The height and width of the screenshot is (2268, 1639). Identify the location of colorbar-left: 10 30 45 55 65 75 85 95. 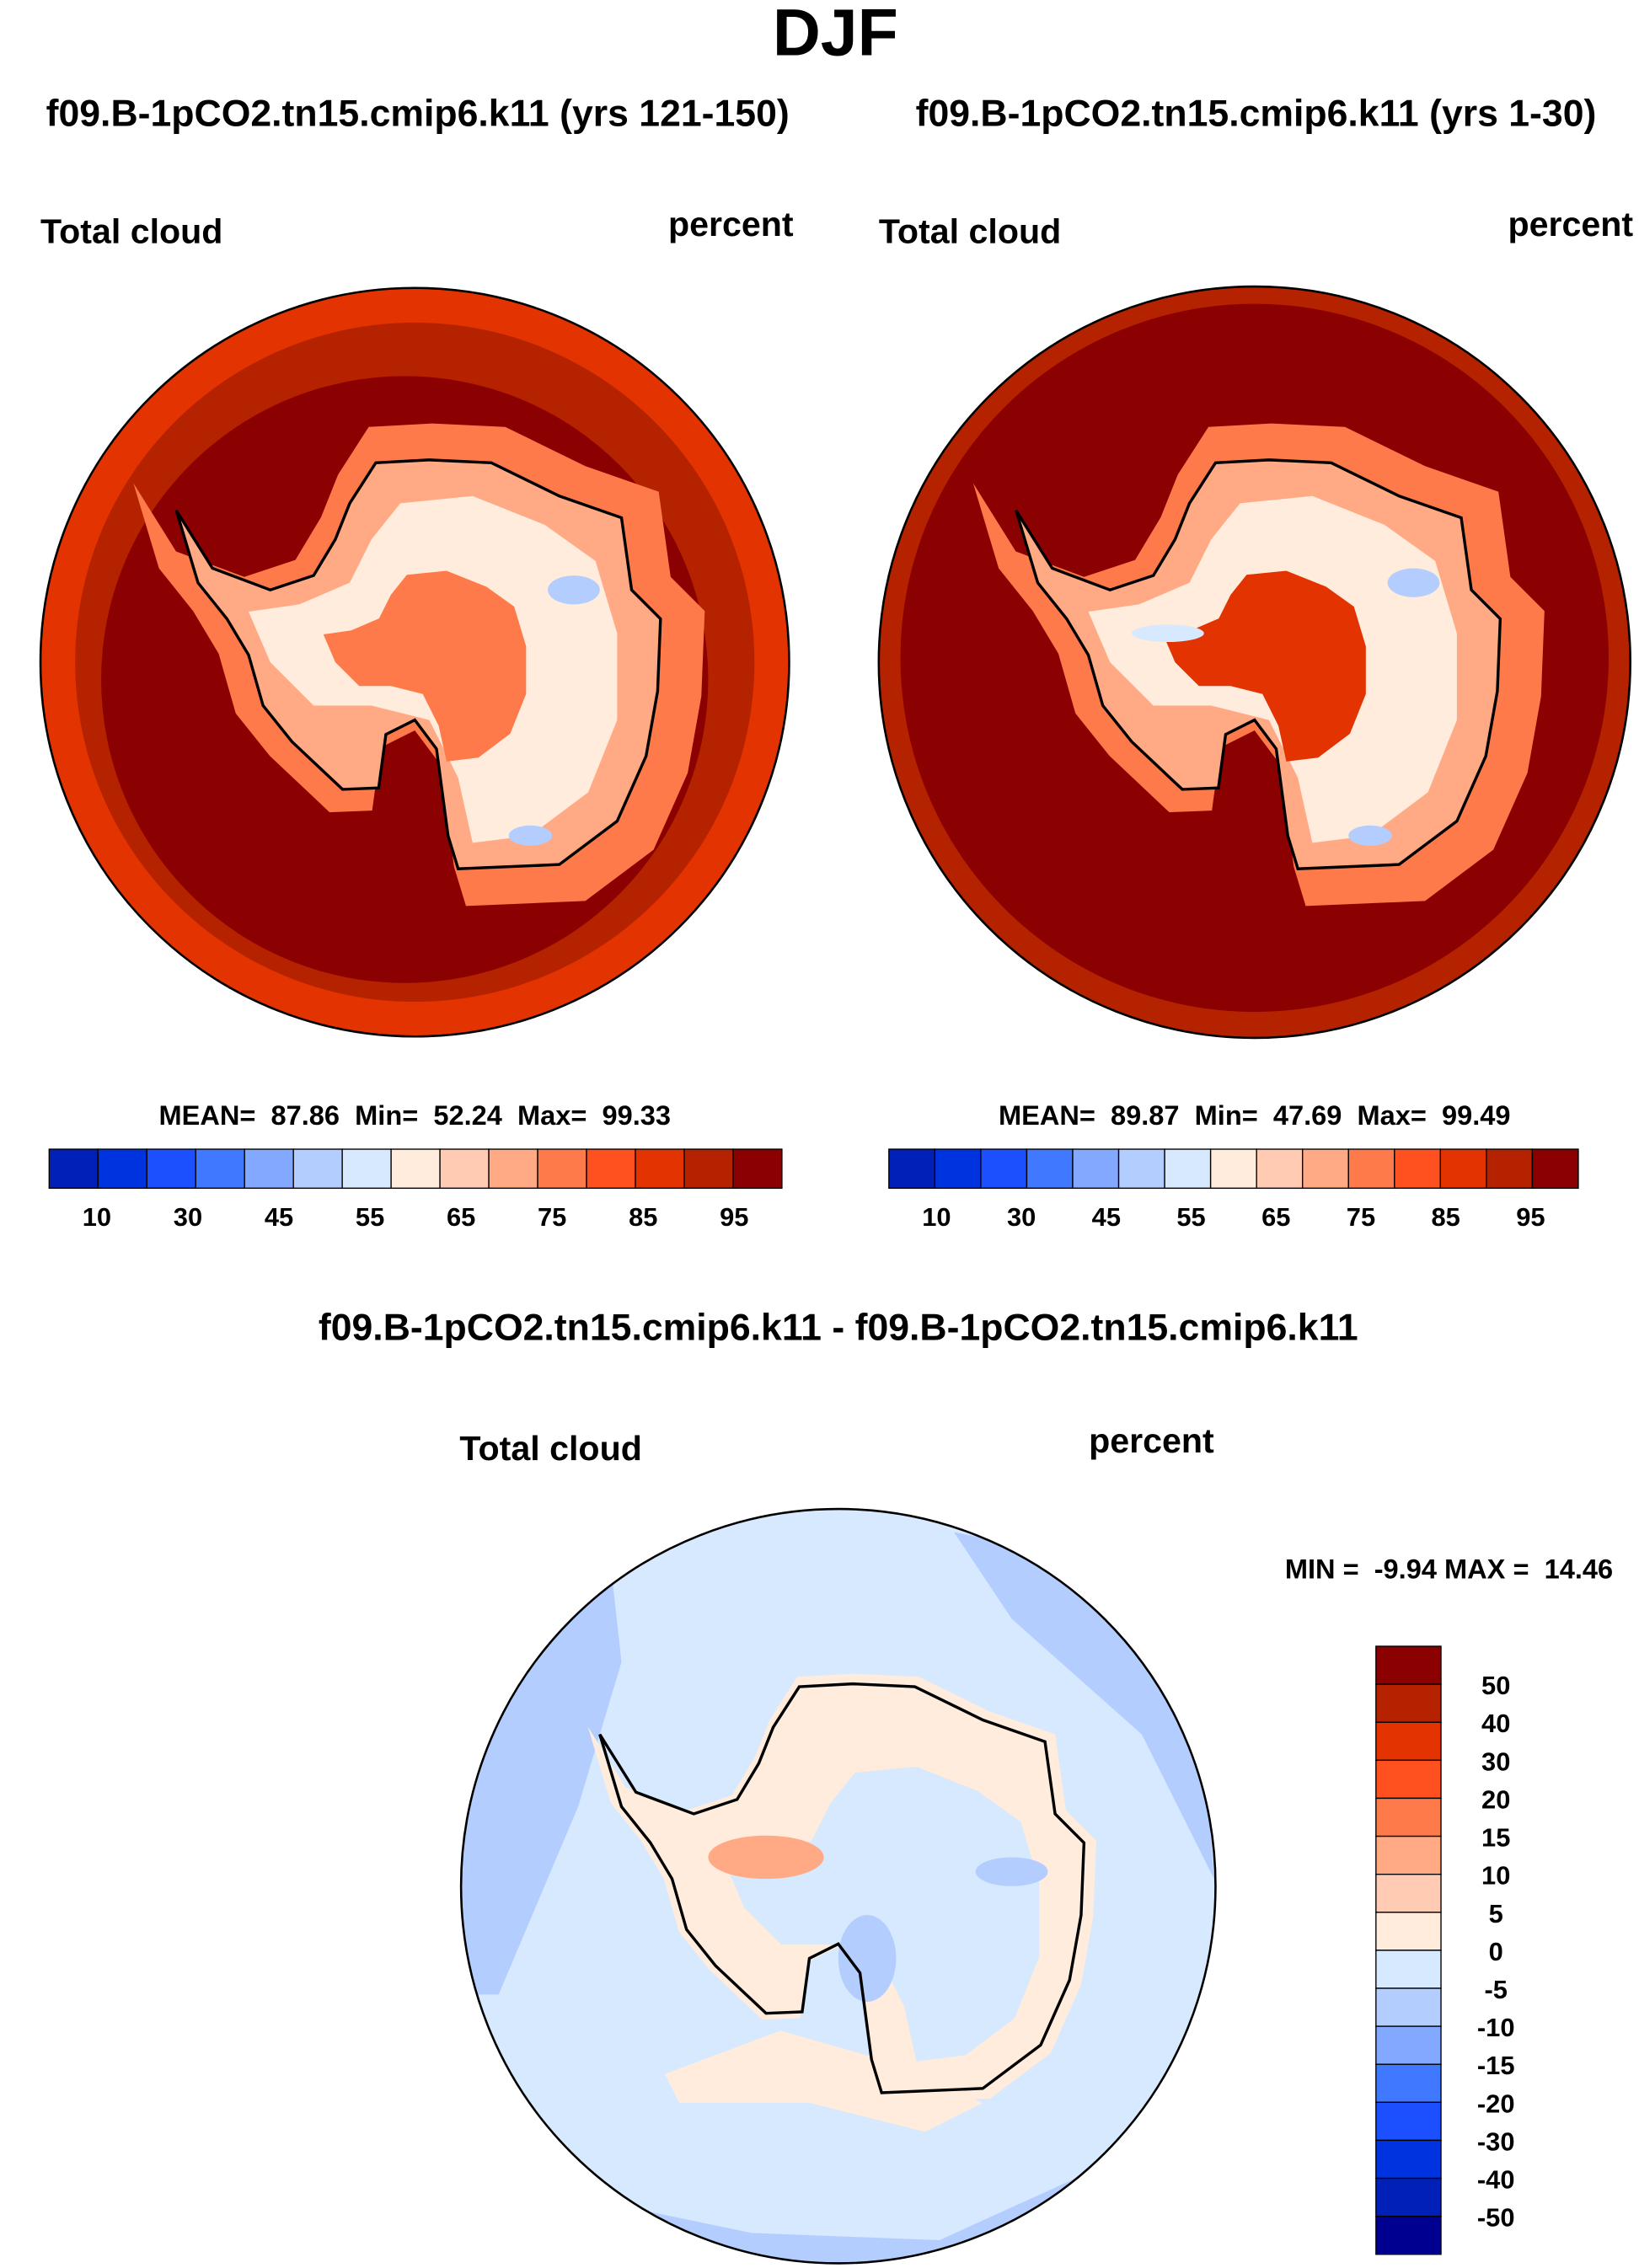
(415, 1190).